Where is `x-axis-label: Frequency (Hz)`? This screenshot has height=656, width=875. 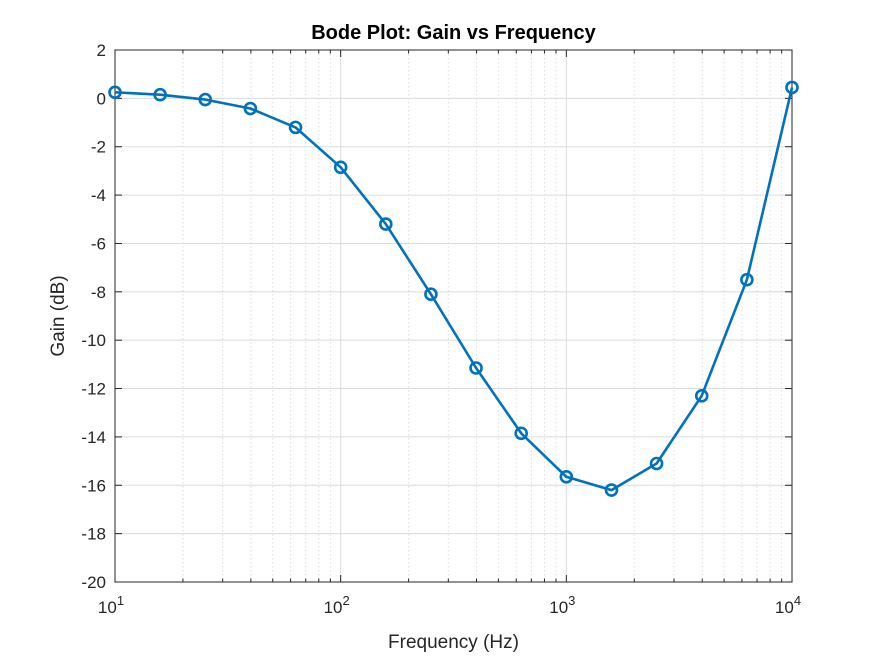 x-axis-label: Frequency (Hz) is located at coordinates (453, 642).